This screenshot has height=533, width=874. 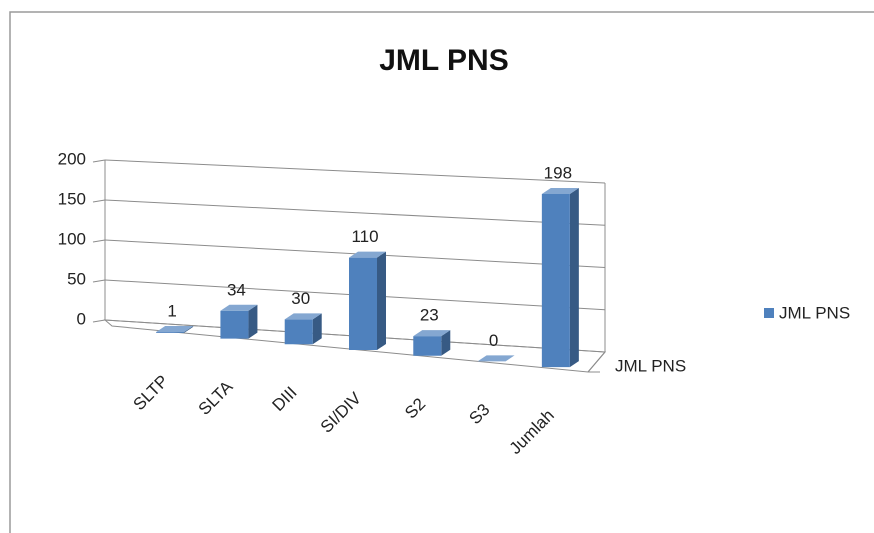 I want to click on x-tick-label: DIII, so click(x=285, y=399).